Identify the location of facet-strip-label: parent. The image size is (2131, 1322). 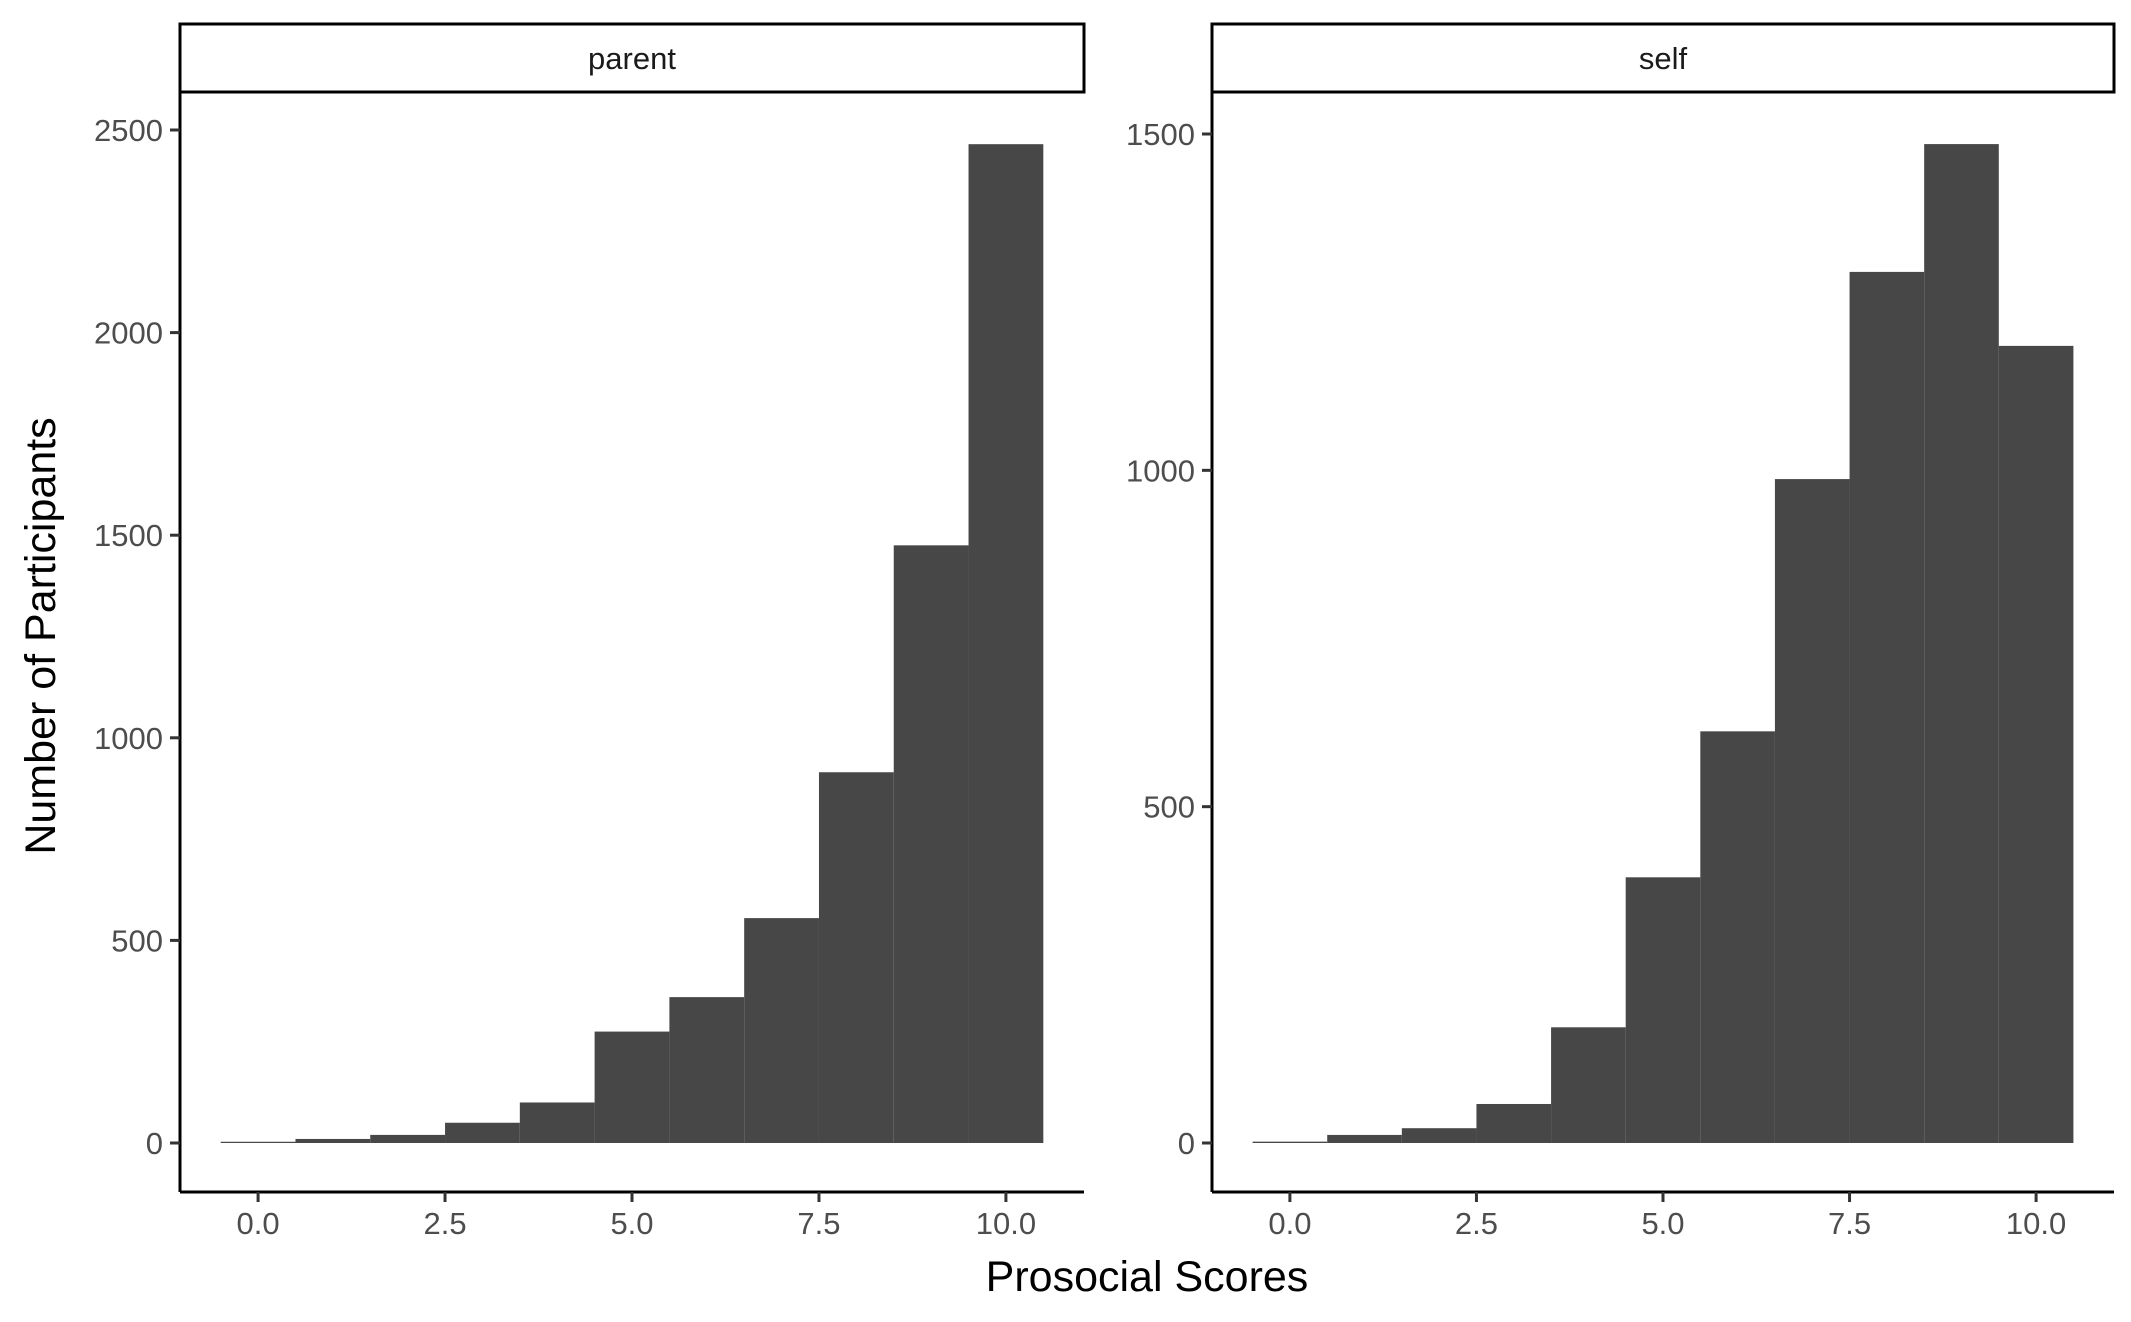
(632, 58).